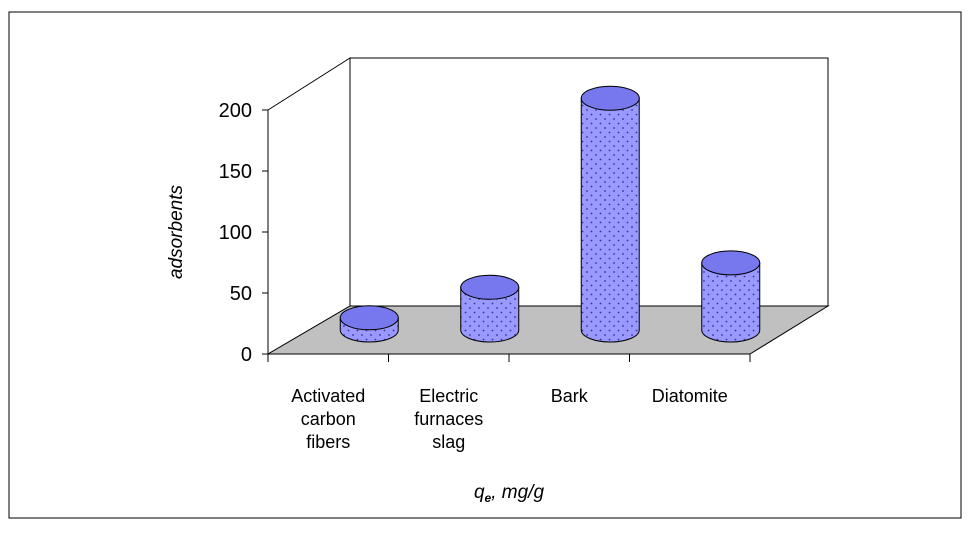 The width and height of the screenshot is (973, 534). Describe the element at coordinates (235, 172) in the screenshot. I see `y-tick-label: 150` at that location.